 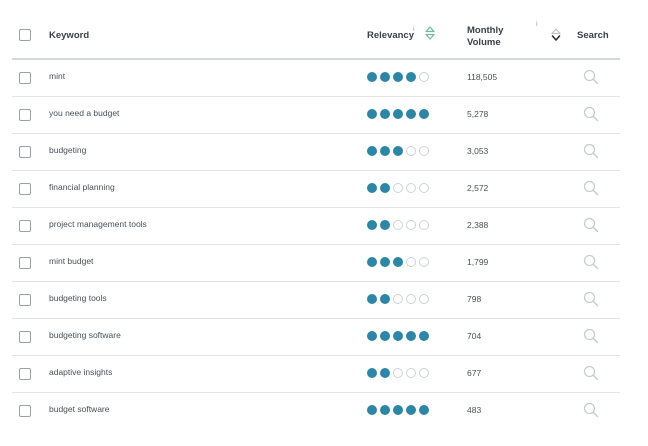 I want to click on monthly-volume-cell: 677, so click(x=474, y=373).